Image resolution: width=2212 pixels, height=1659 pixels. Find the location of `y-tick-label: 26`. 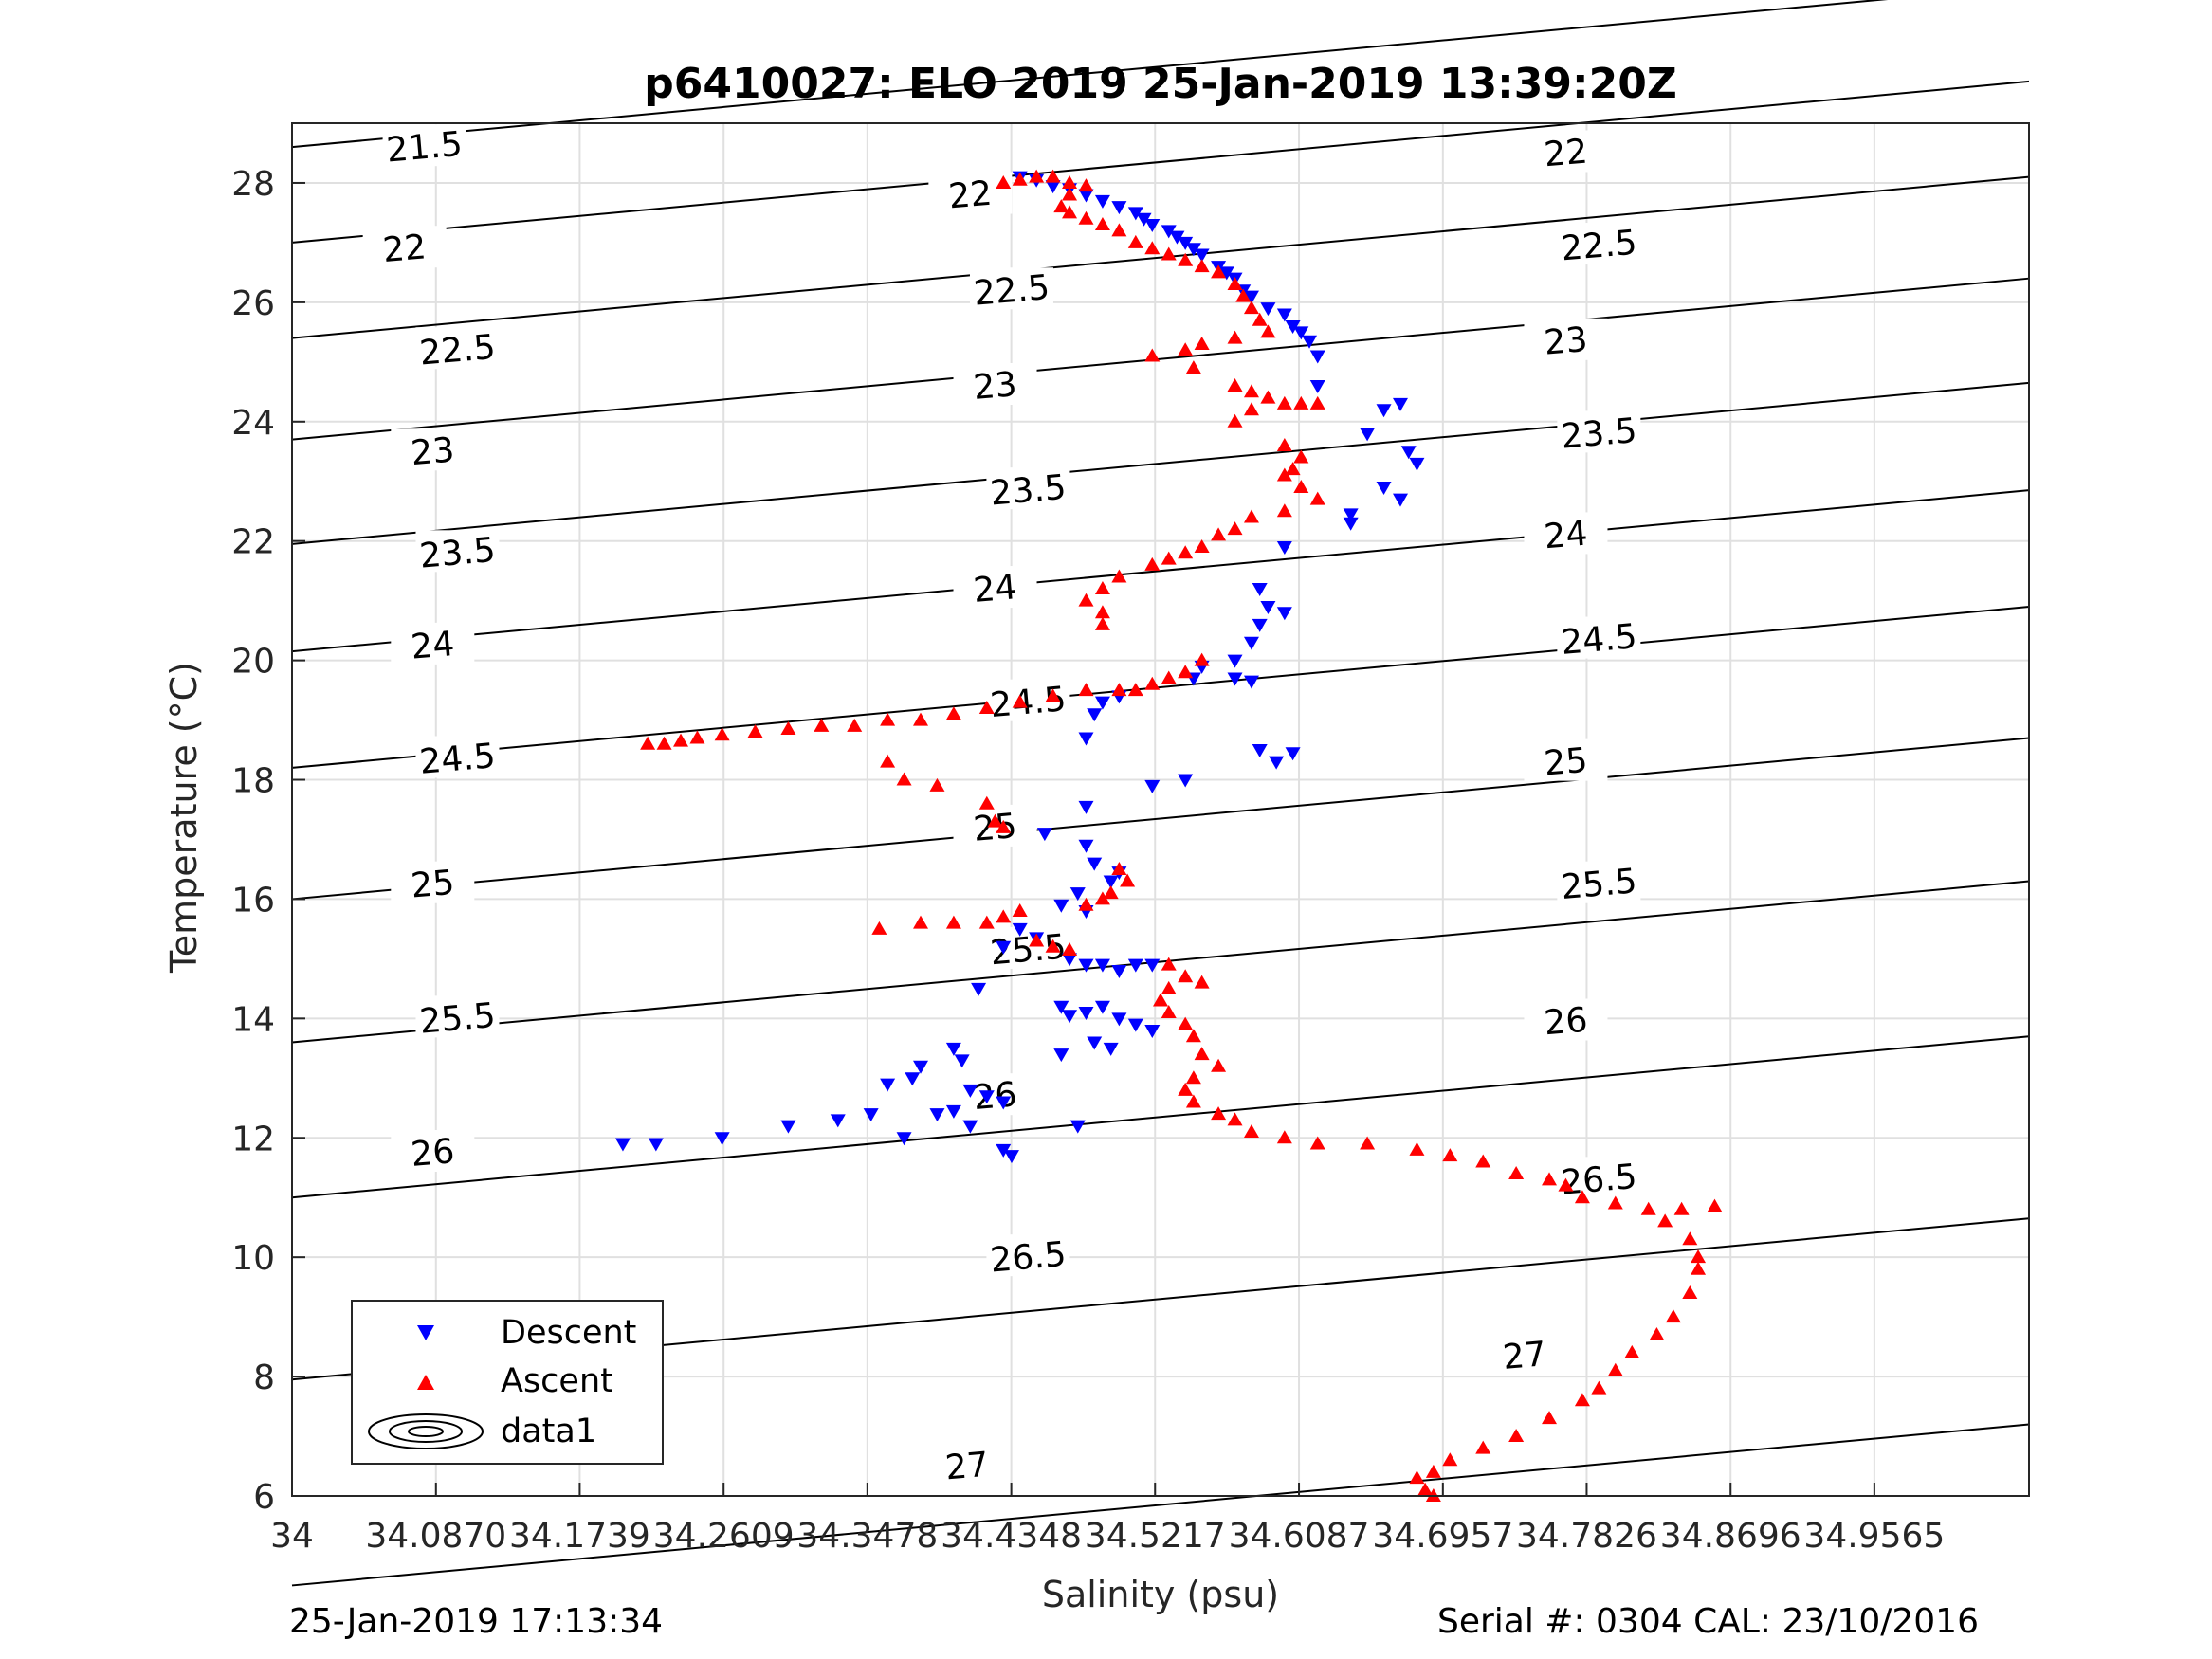

y-tick-label: 26 is located at coordinates (253, 303).